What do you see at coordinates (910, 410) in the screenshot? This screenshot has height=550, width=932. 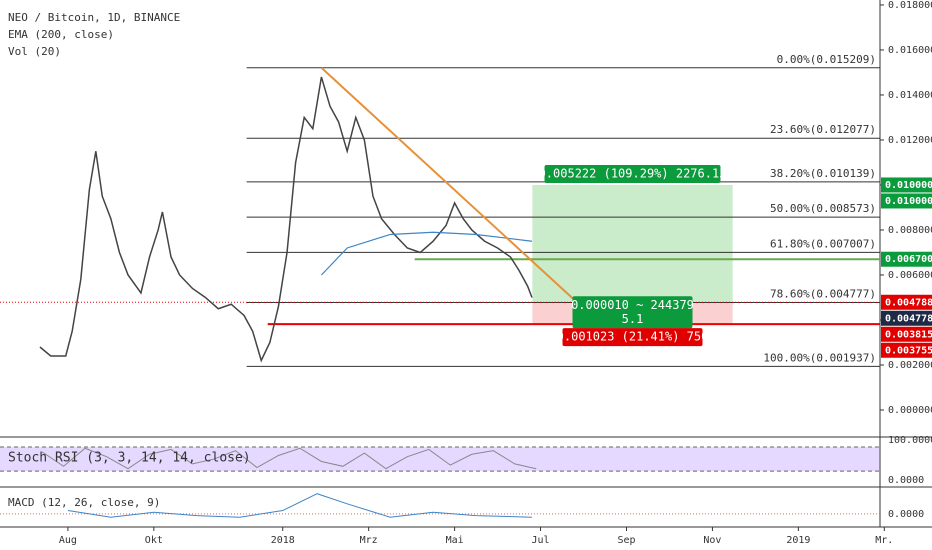 I see `y-tick-label: 0.000000` at bounding box center [910, 410].